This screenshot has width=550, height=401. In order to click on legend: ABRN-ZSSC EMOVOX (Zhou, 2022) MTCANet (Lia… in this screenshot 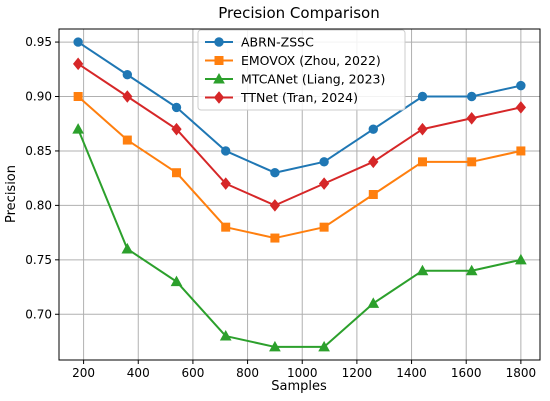, I will do `click(301, 70)`.